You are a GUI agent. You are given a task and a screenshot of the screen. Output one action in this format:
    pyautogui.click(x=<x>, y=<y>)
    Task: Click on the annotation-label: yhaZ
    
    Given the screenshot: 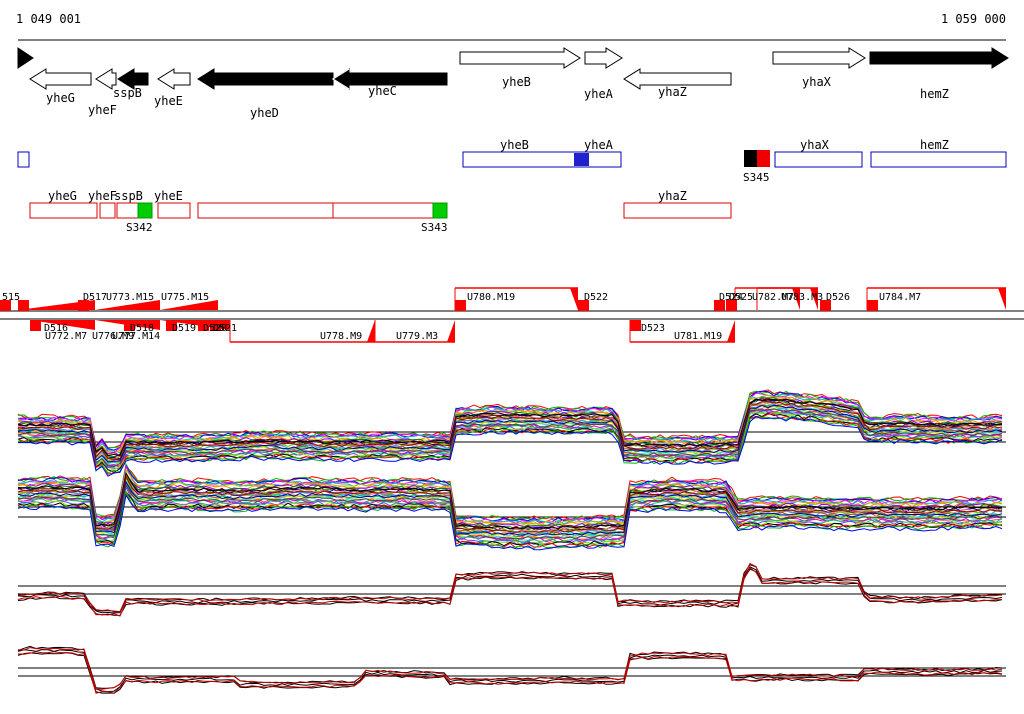 What is the action you would take?
    pyautogui.click(x=672, y=196)
    